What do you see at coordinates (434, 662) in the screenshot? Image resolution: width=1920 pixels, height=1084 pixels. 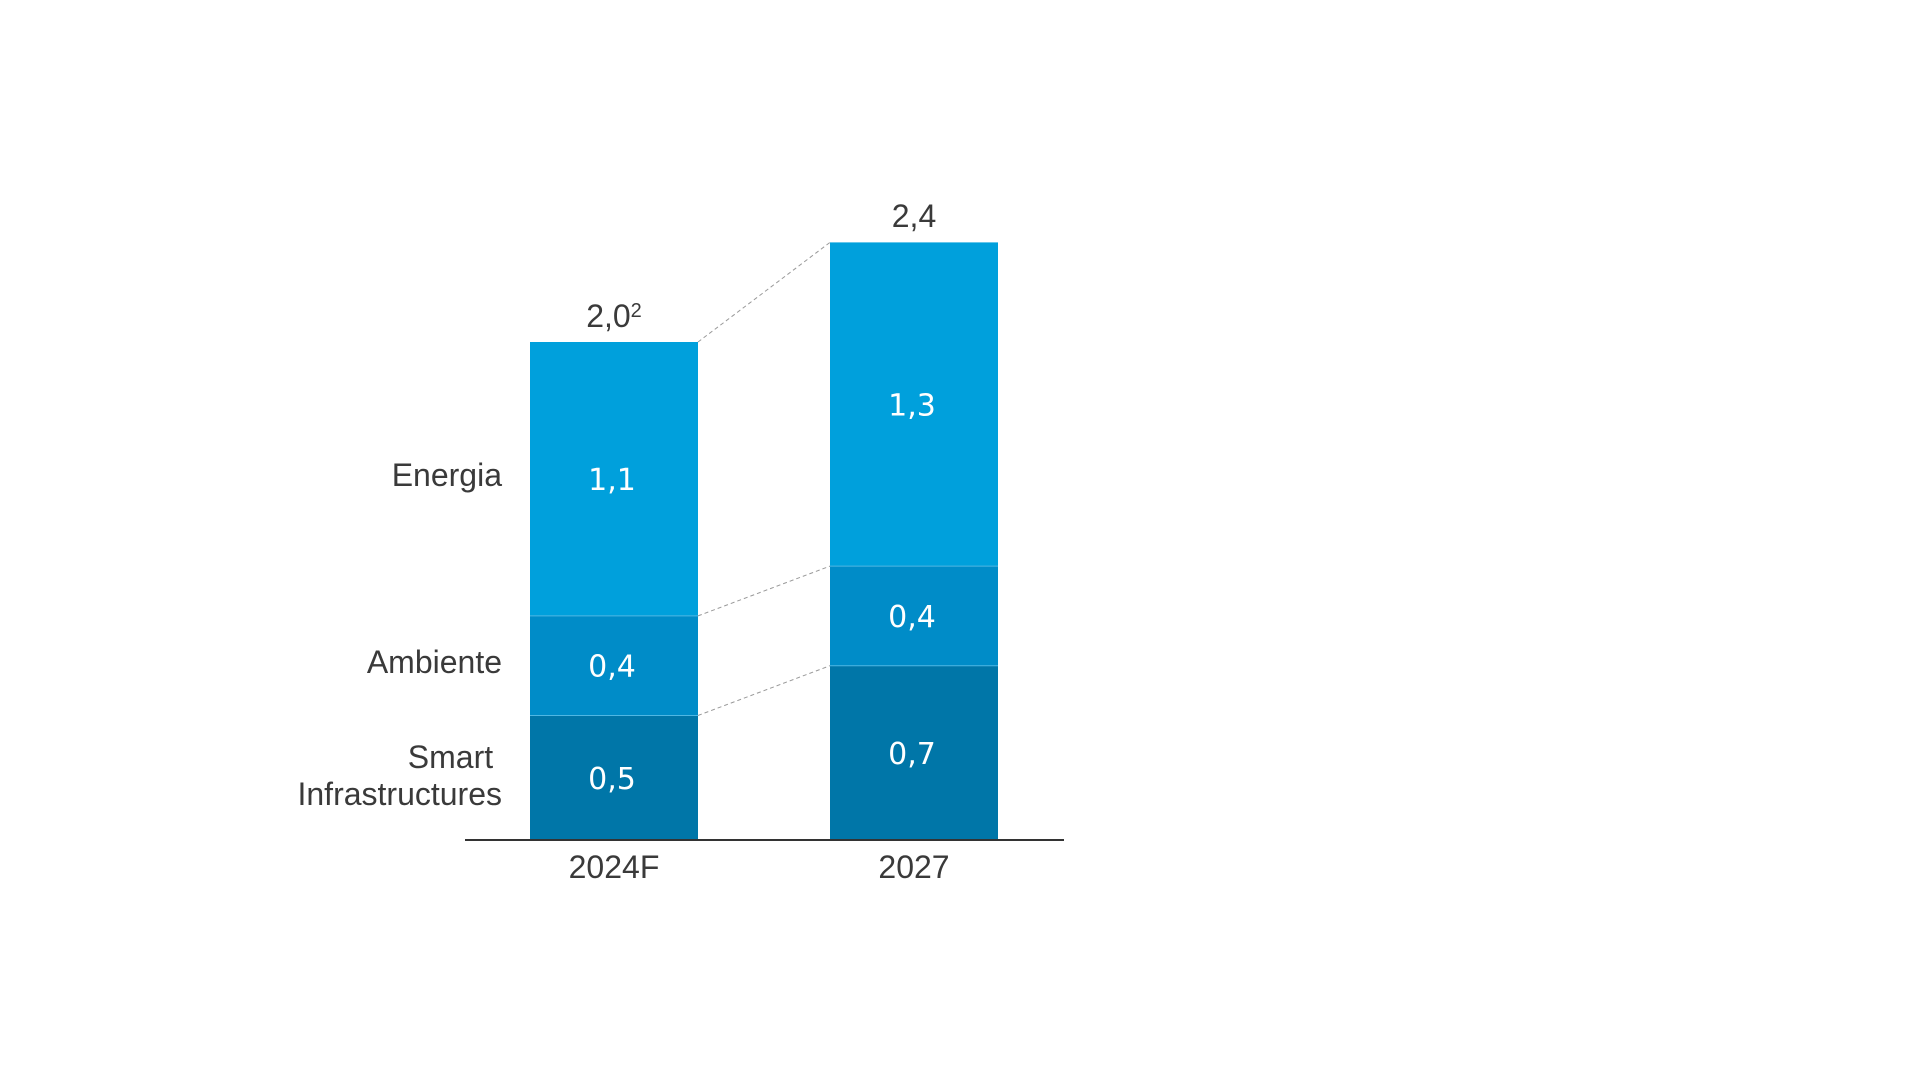 I see `series-label-ambiente: Ambiente` at bounding box center [434, 662].